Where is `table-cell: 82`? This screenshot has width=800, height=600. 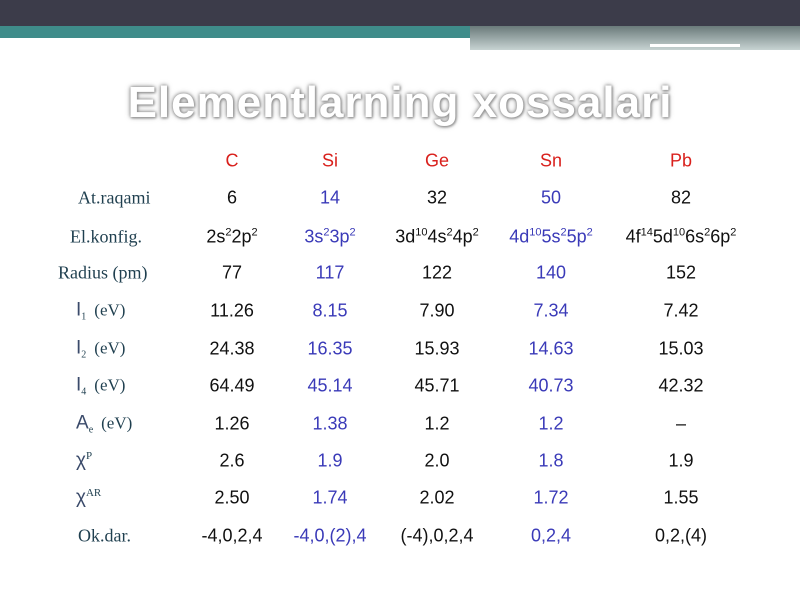 table-cell: 82 is located at coordinates (681, 197).